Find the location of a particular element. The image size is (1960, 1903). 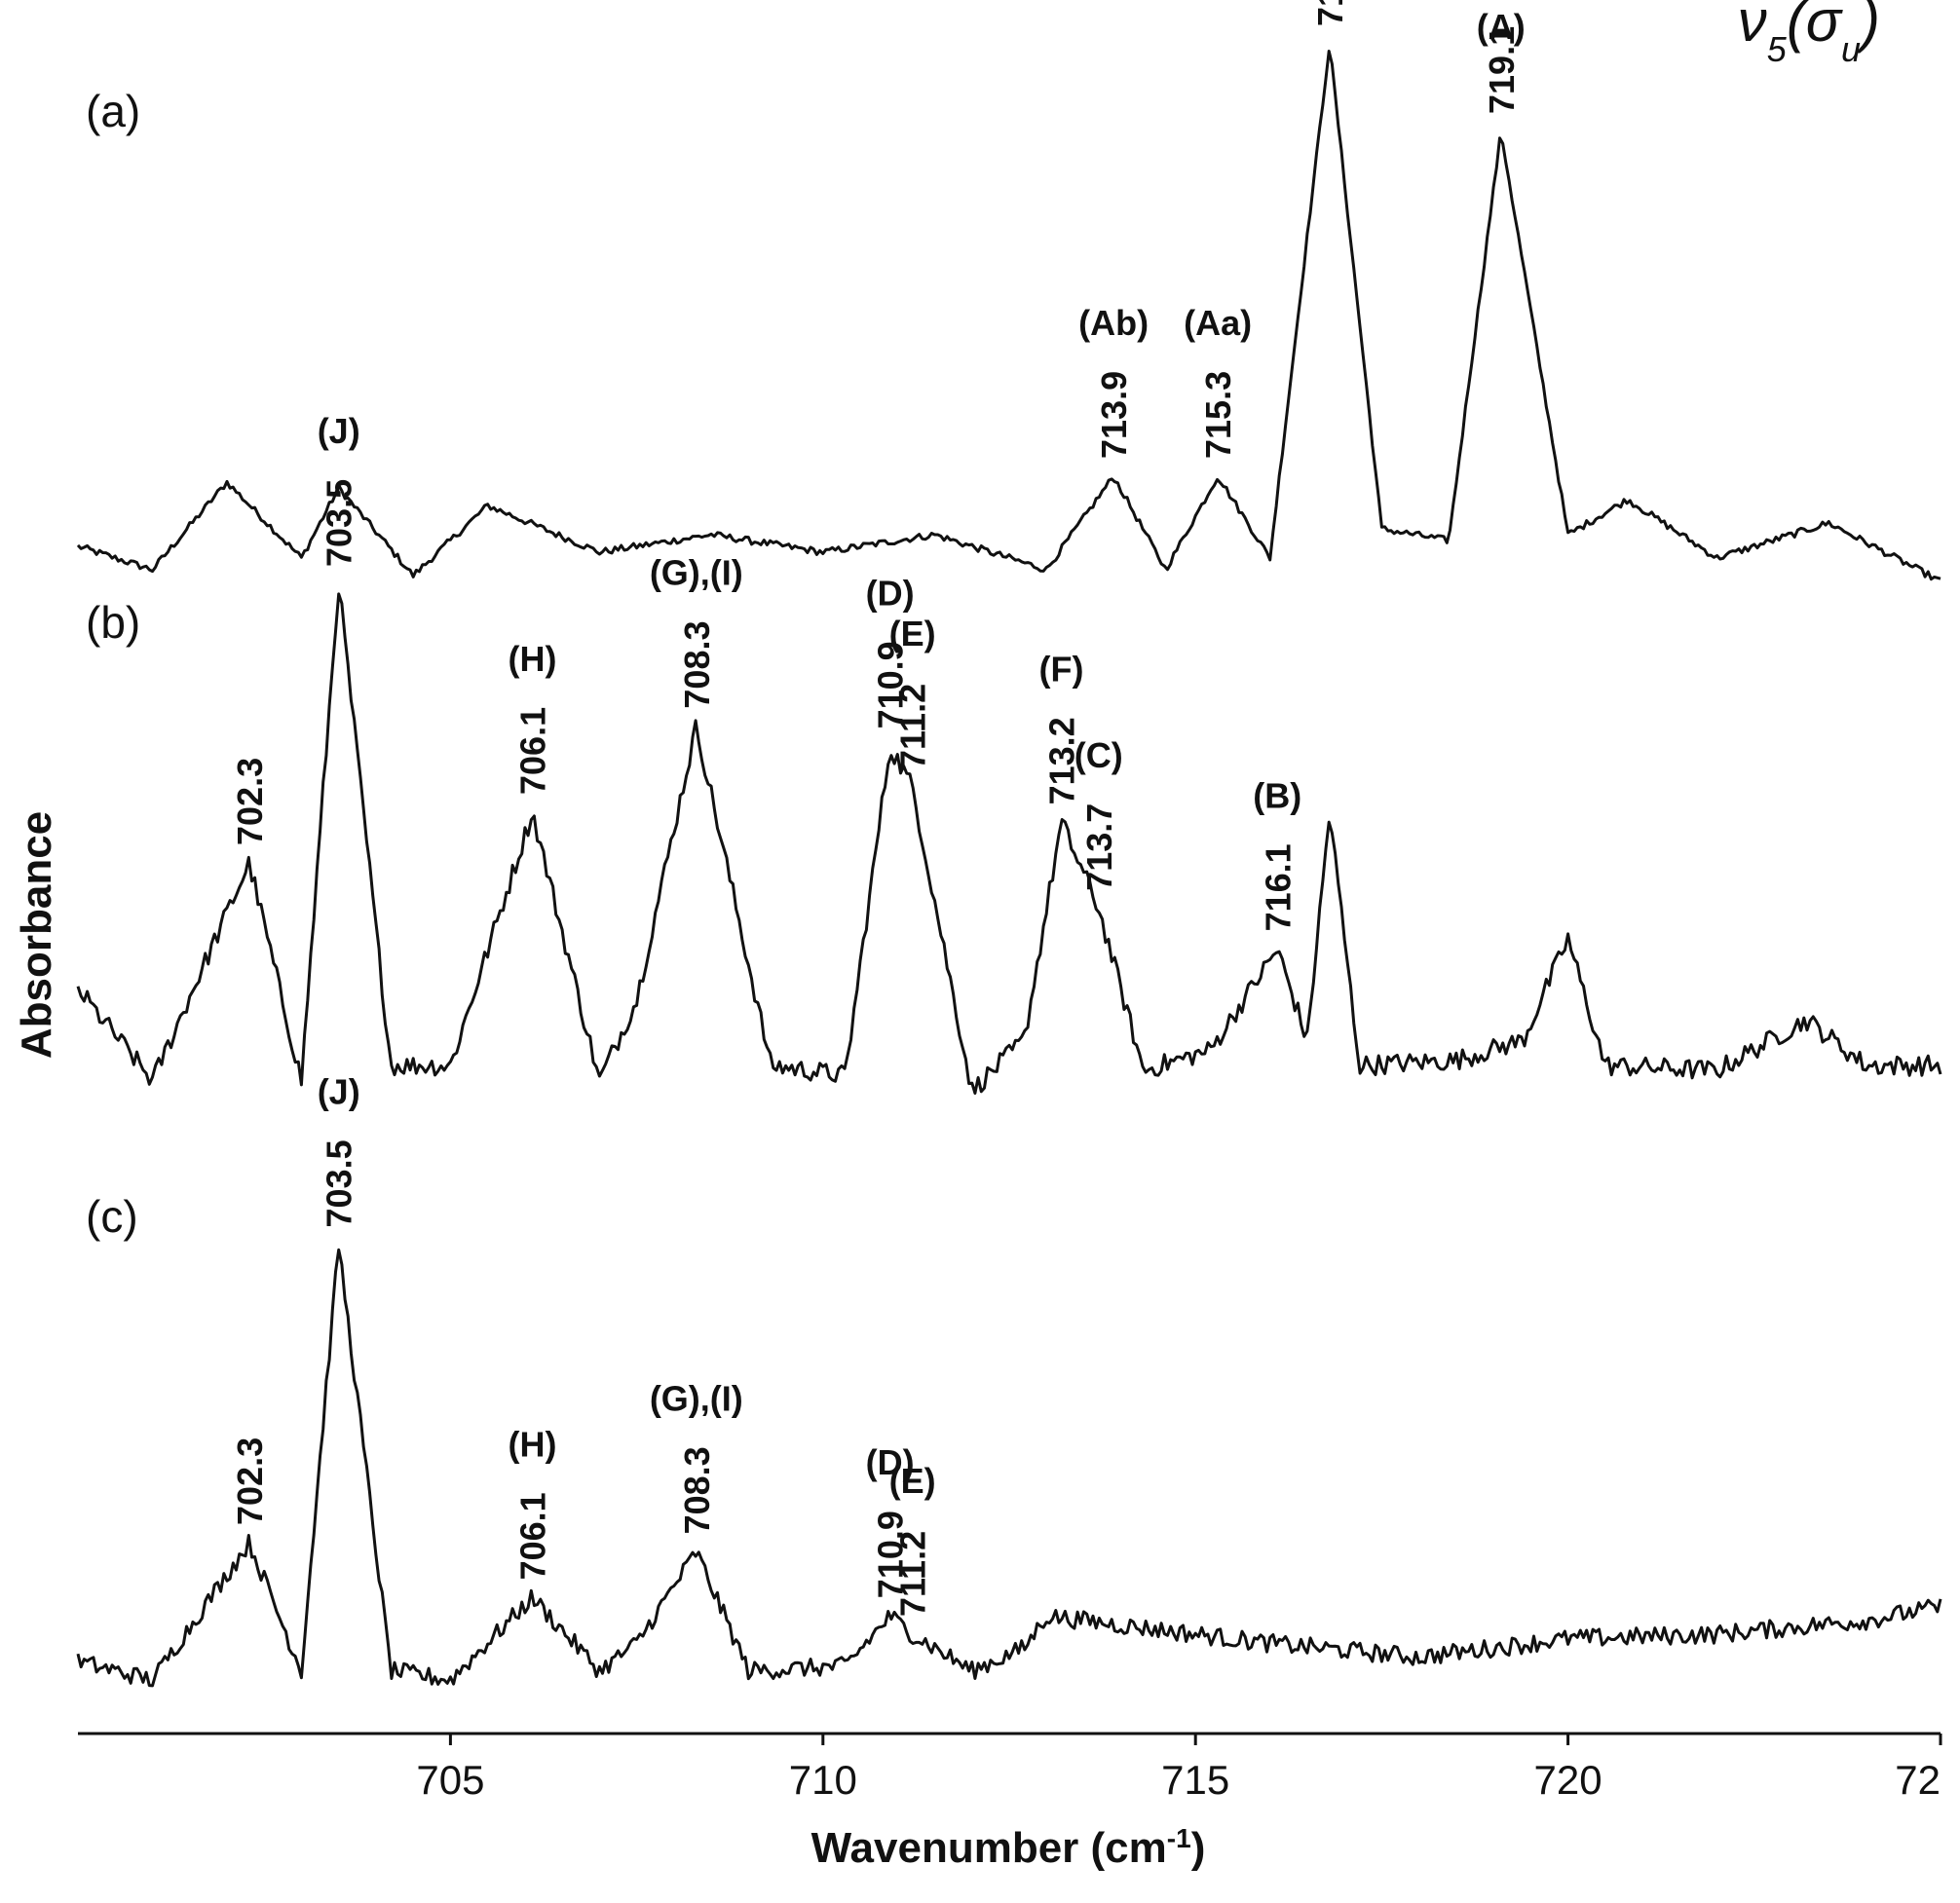

peak-label: 713.2 is located at coordinates (1062, 760).